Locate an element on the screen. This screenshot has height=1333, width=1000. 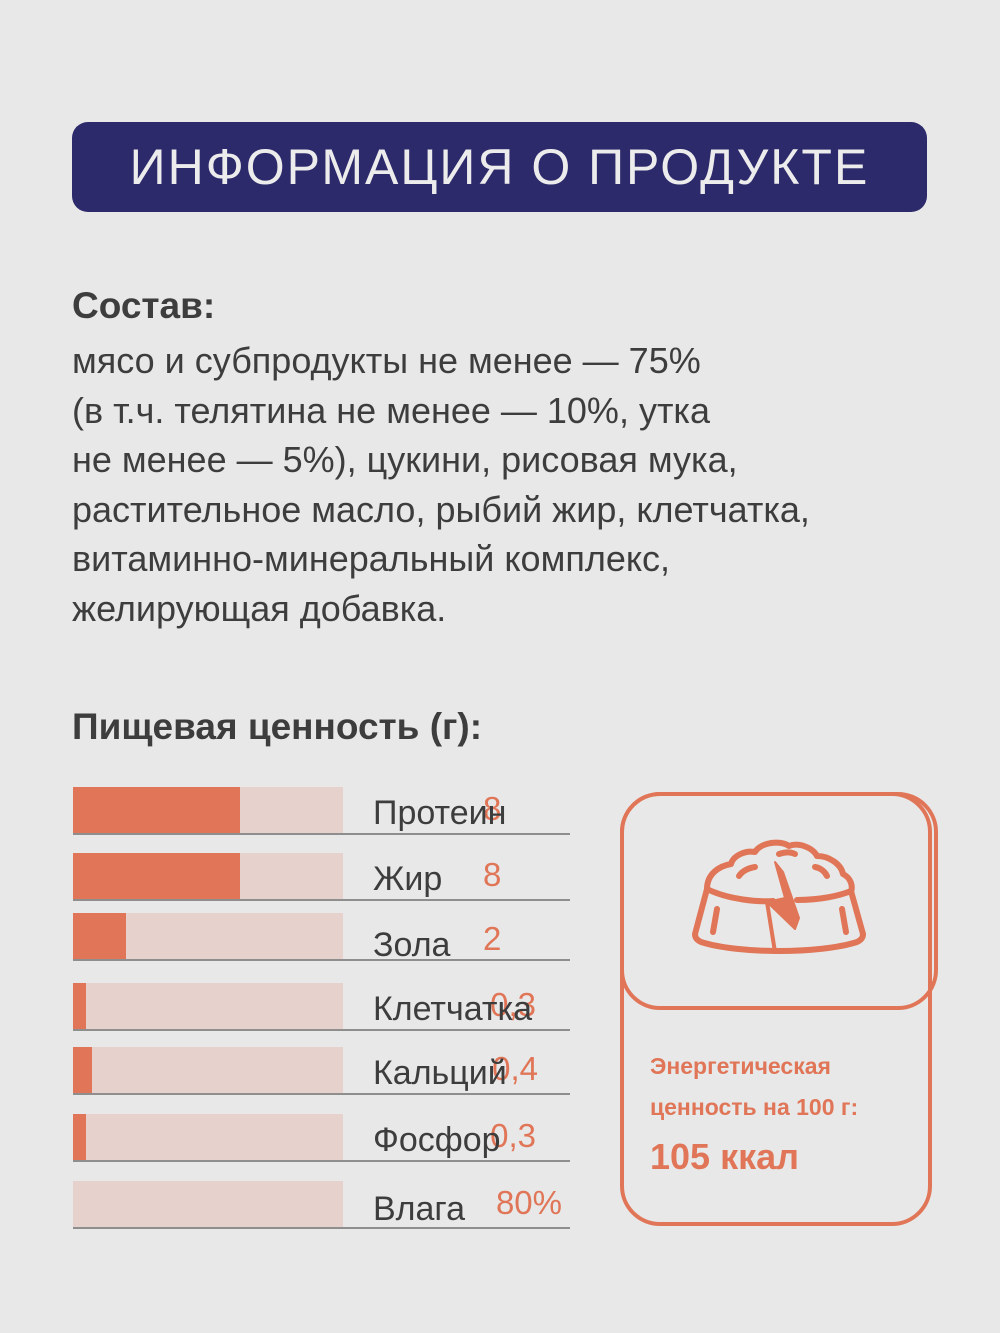
nutrient-row-fiber: 0,3 Клетчатка is located at coordinates (321, 1007).